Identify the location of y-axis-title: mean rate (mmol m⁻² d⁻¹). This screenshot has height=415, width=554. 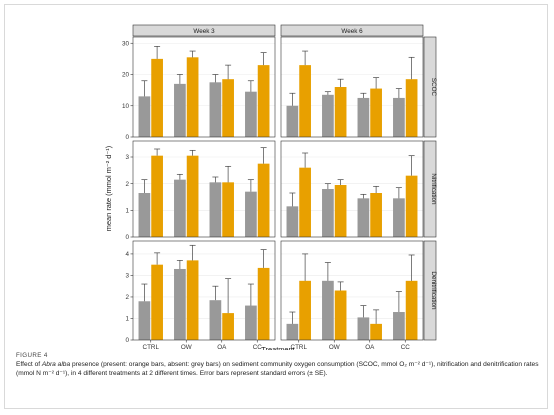
(108, 188).